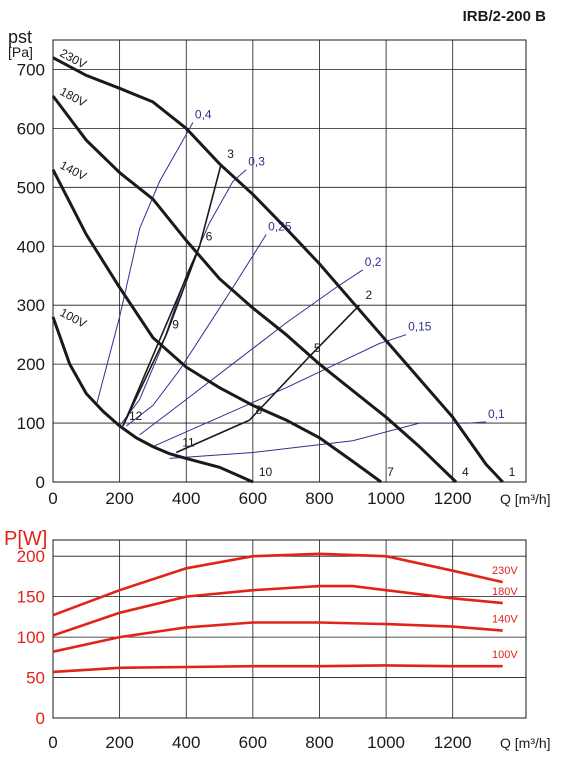 The height and width of the screenshot is (760, 580). What do you see at coordinates (31, 69) in the screenshot?
I see `y-tick-label: 700` at bounding box center [31, 69].